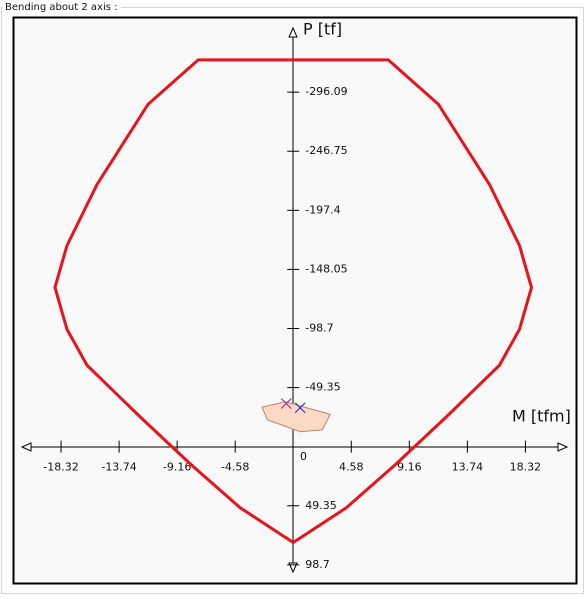  What do you see at coordinates (351, 467) in the screenshot?
I see `x-tick-label: 4.58` at bounding box center [351, 467].